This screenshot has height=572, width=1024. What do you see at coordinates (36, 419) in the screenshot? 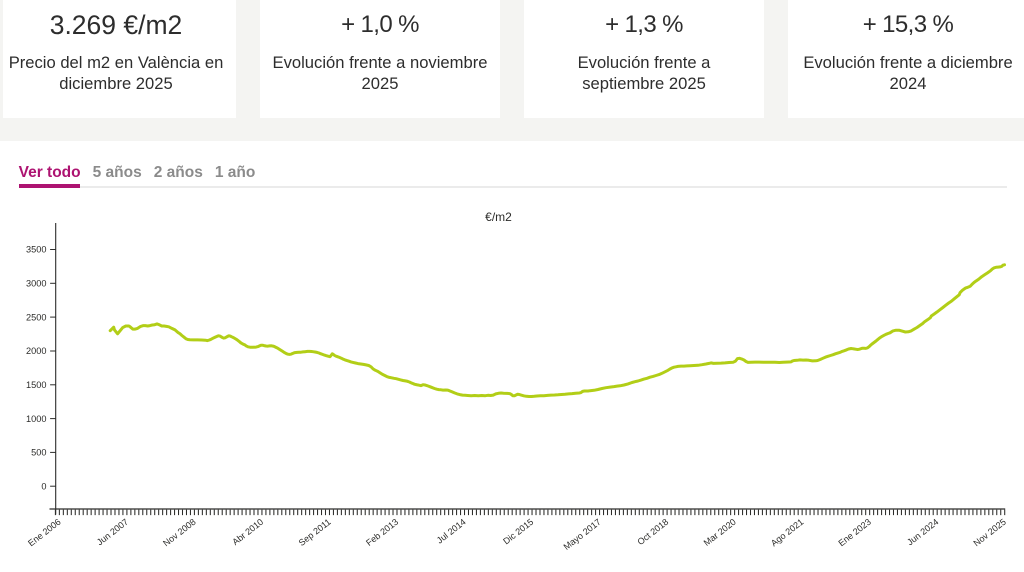
I see `svg-text: 1000` at bounding box center [36, 419].